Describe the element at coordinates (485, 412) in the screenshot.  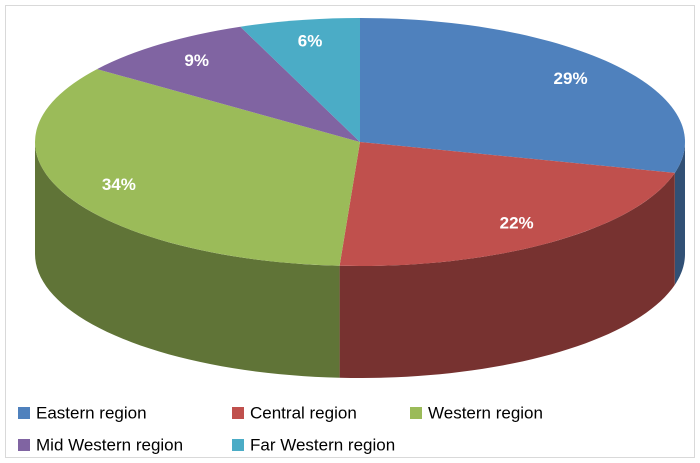
I see `legend-label: Western region` at that location.